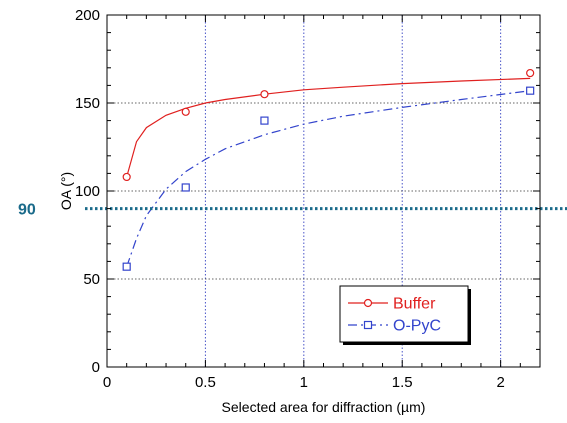 The width and height of the screenshot is (567, 423). I want to click on legend-marker-buffer, so click(368, 303).